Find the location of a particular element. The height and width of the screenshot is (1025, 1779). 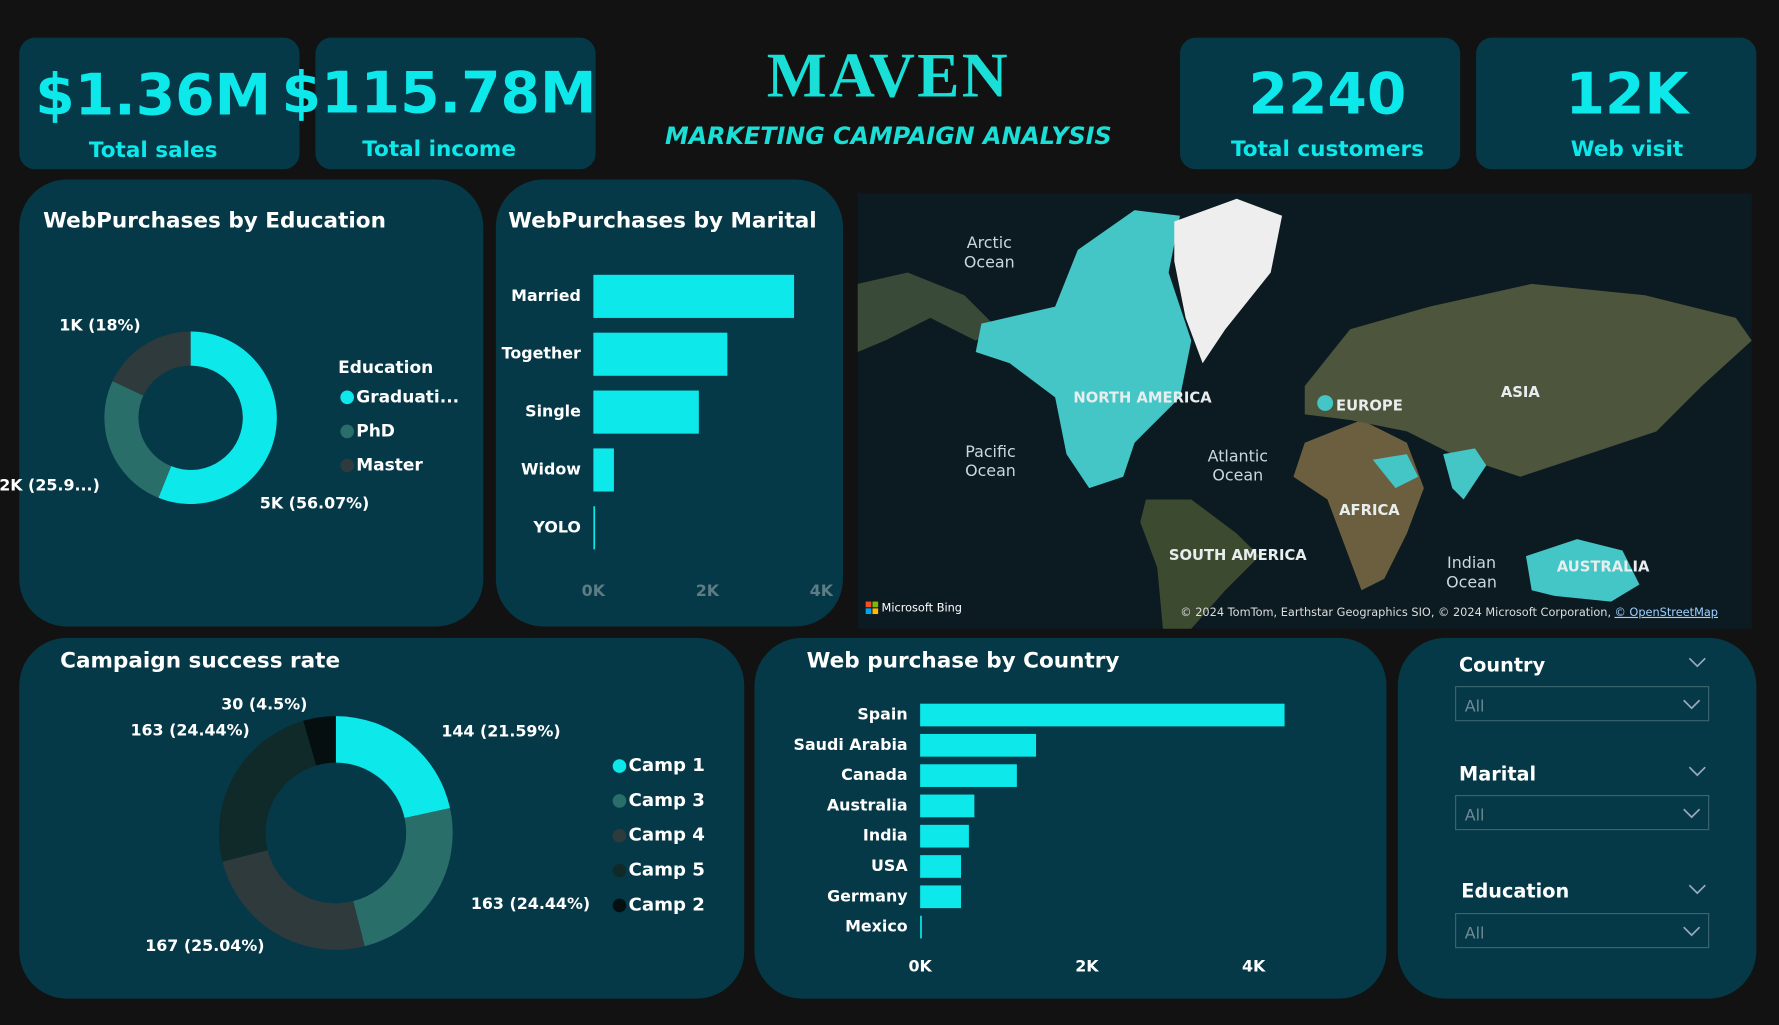

map-link: © OpenStreetMap is located at coordinates (1666, 612).